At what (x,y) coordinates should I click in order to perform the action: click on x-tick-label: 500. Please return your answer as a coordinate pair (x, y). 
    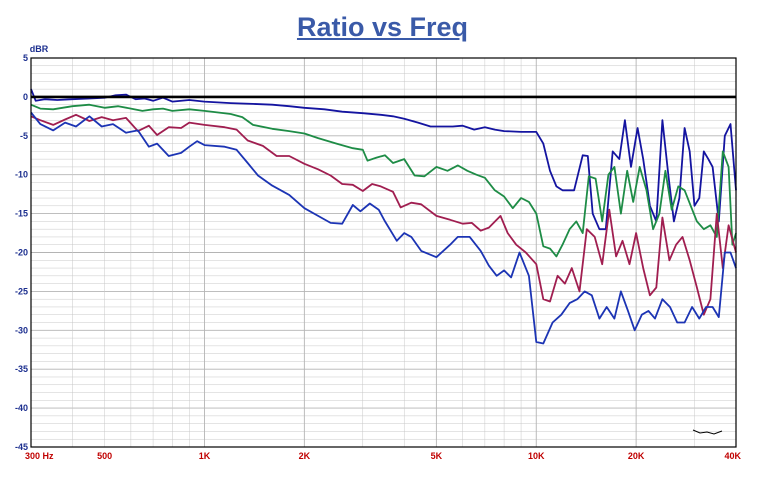
    Looking at the image, I should click on (104, 456).